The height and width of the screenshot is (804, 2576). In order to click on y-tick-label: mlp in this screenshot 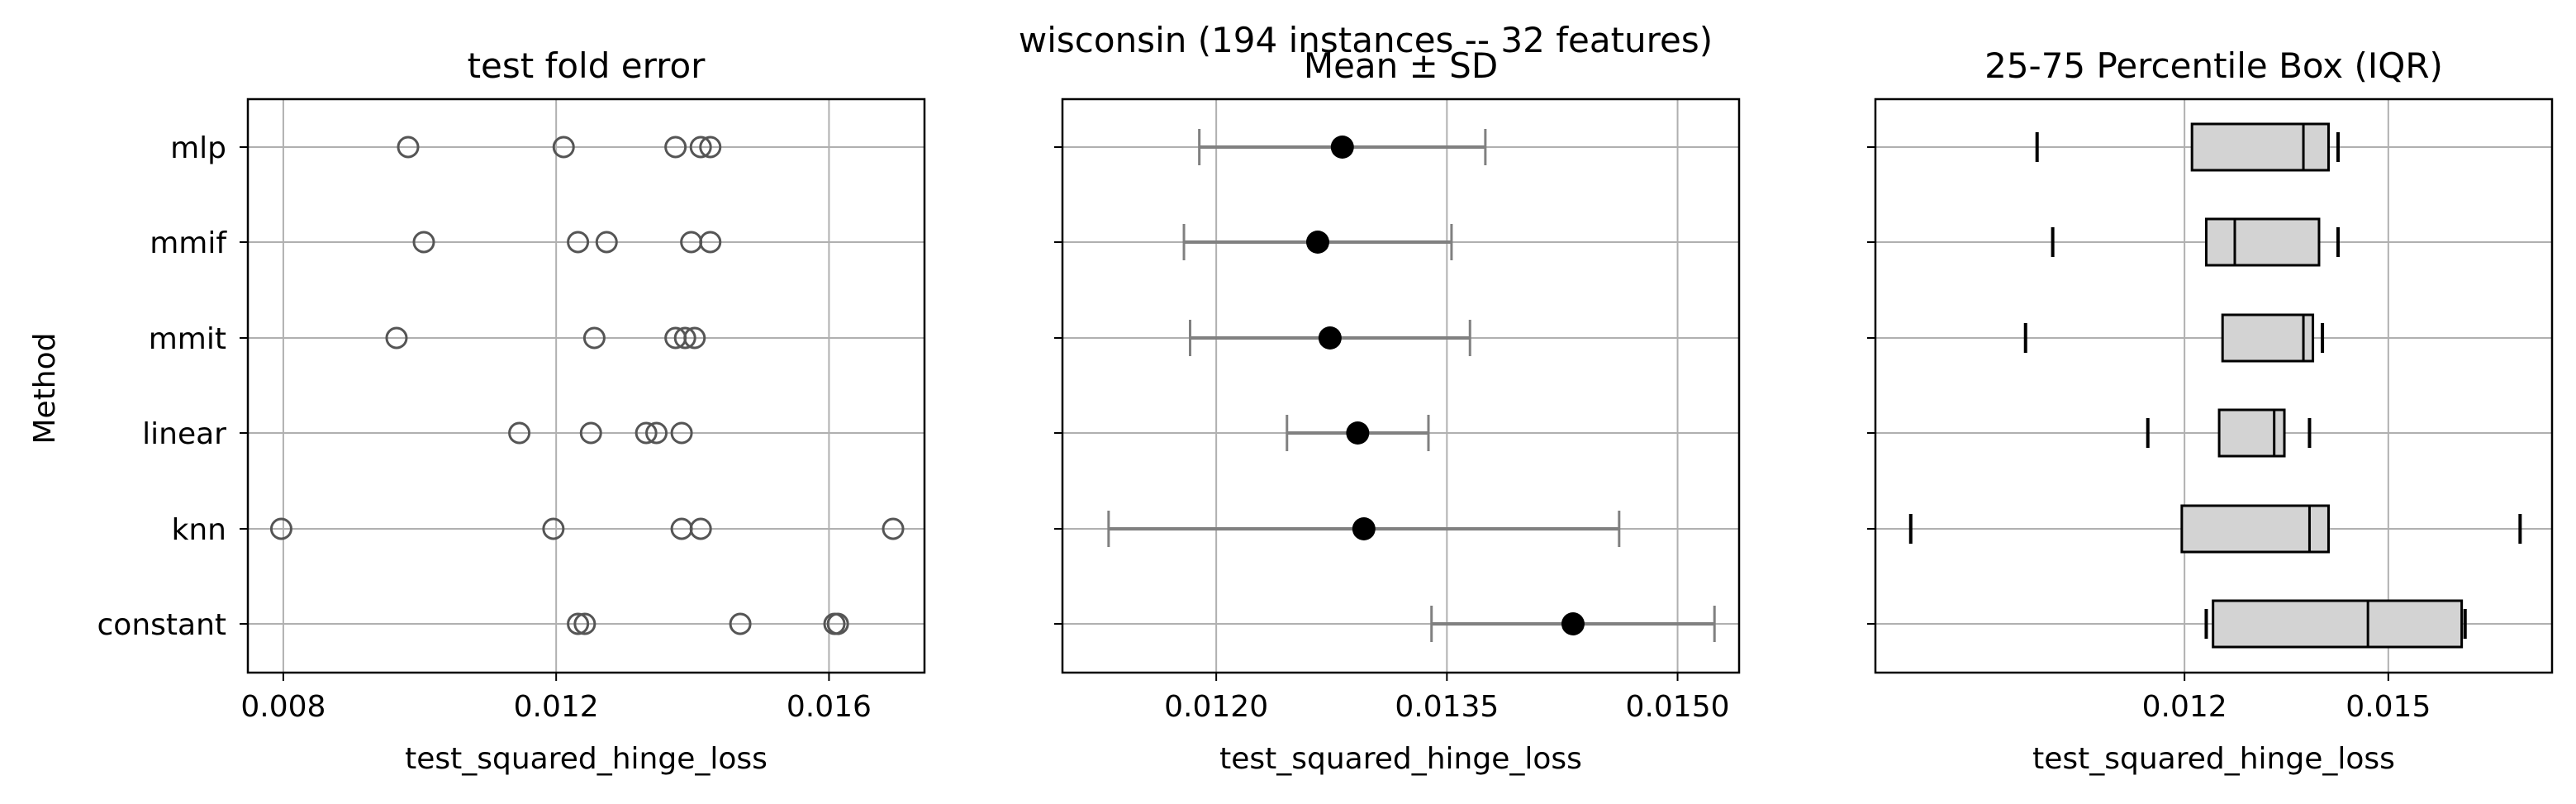, I will do `click(198, 148)`.